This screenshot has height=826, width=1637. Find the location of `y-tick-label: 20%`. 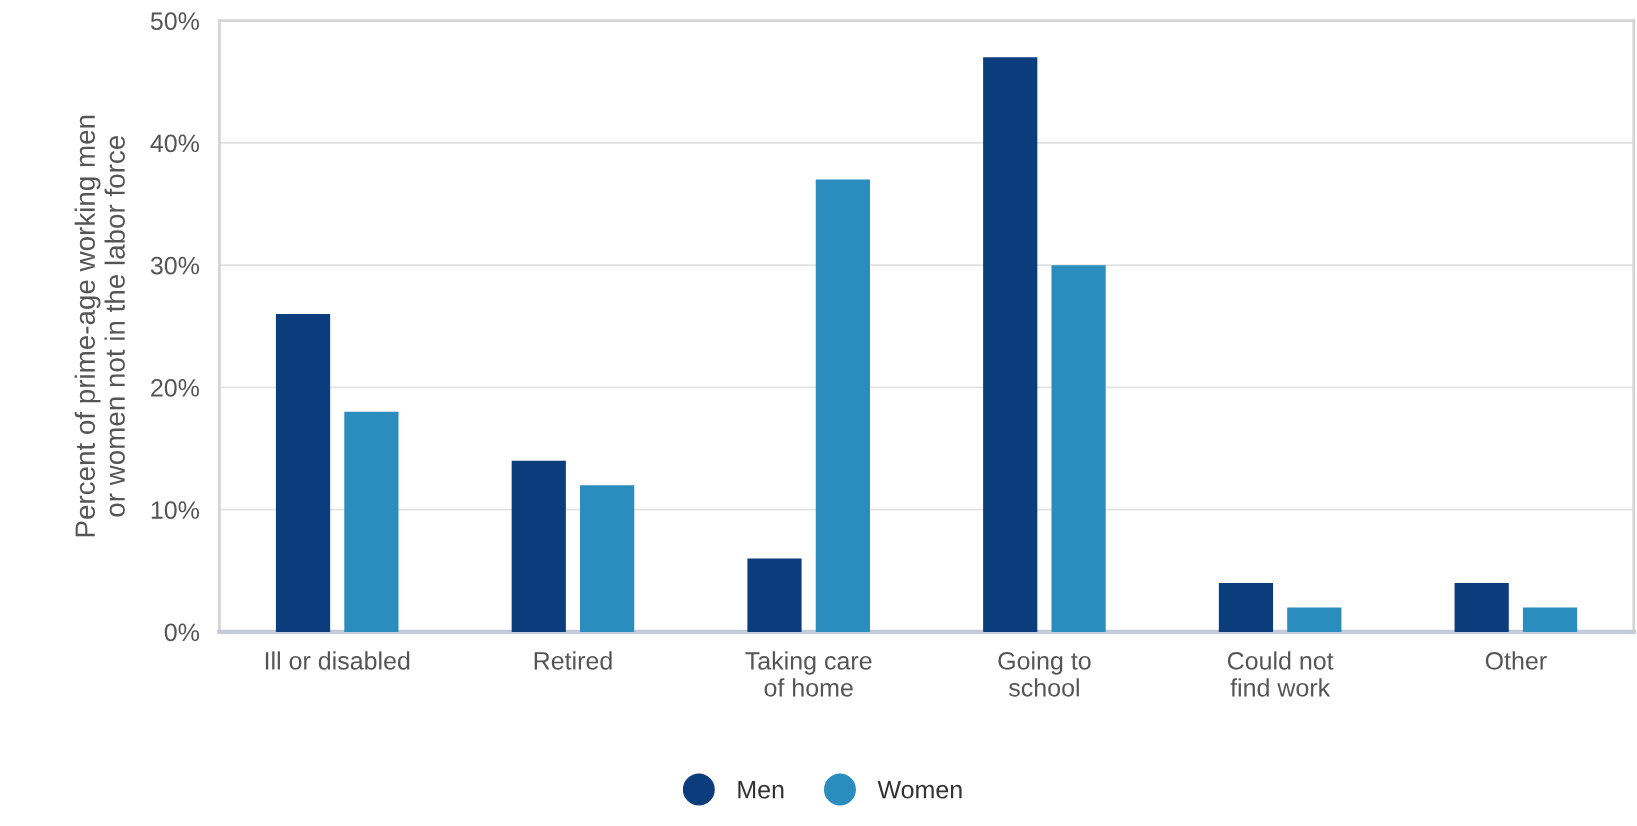

y-tick-label: 20% is located at coordinates (175, 388).